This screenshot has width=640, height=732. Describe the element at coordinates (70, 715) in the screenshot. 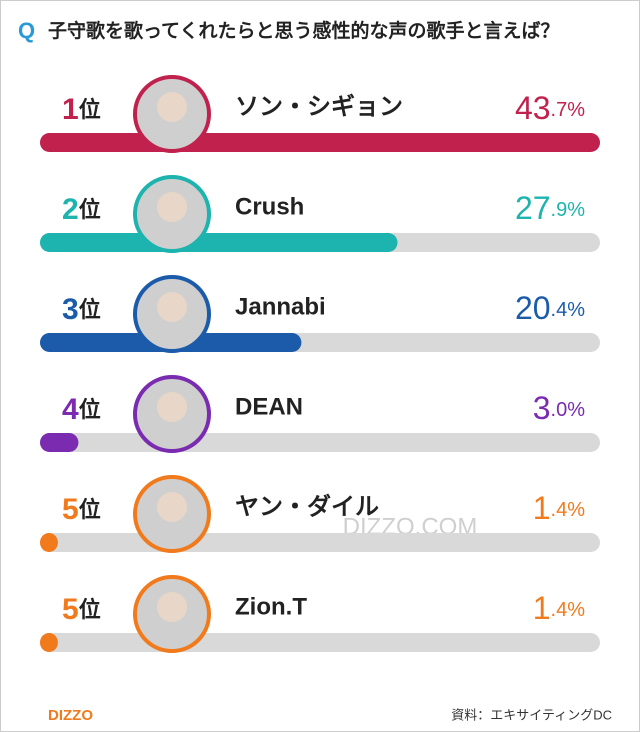

I see `logo: DIZZO` at that location.